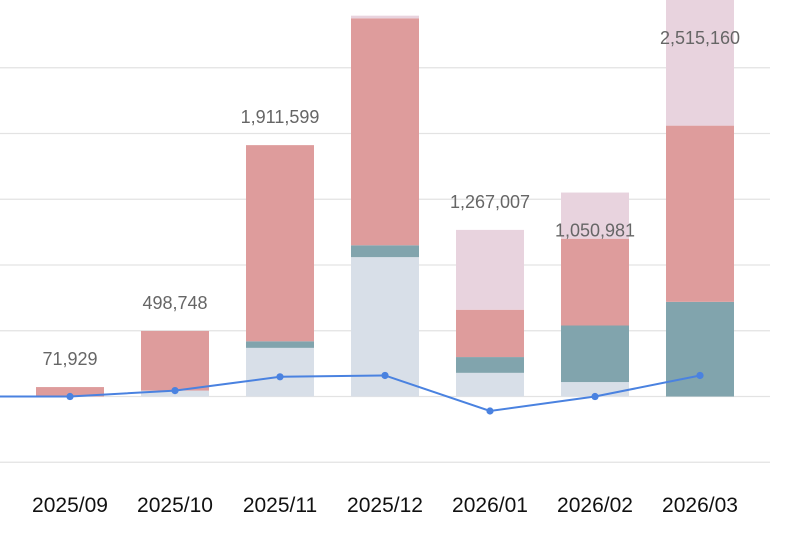 Image resolution: width=794 pixels, height=534 pixels. I want to click on x-tick-label: 2026/02, so click(595, 505).